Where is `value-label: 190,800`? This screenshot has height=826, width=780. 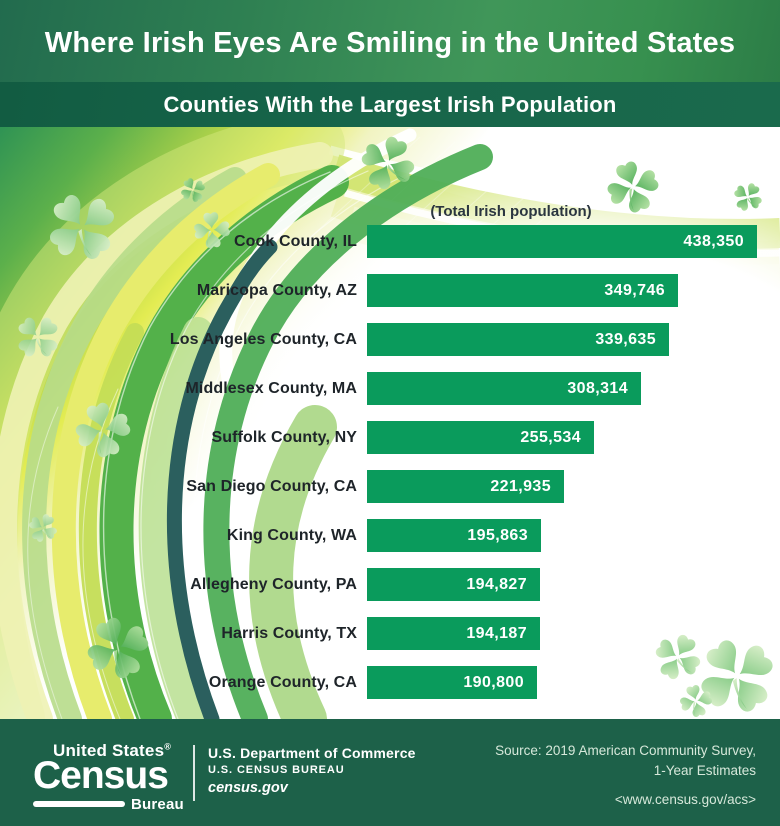
value-label: 190,800 is located at coordinates (493, 682).